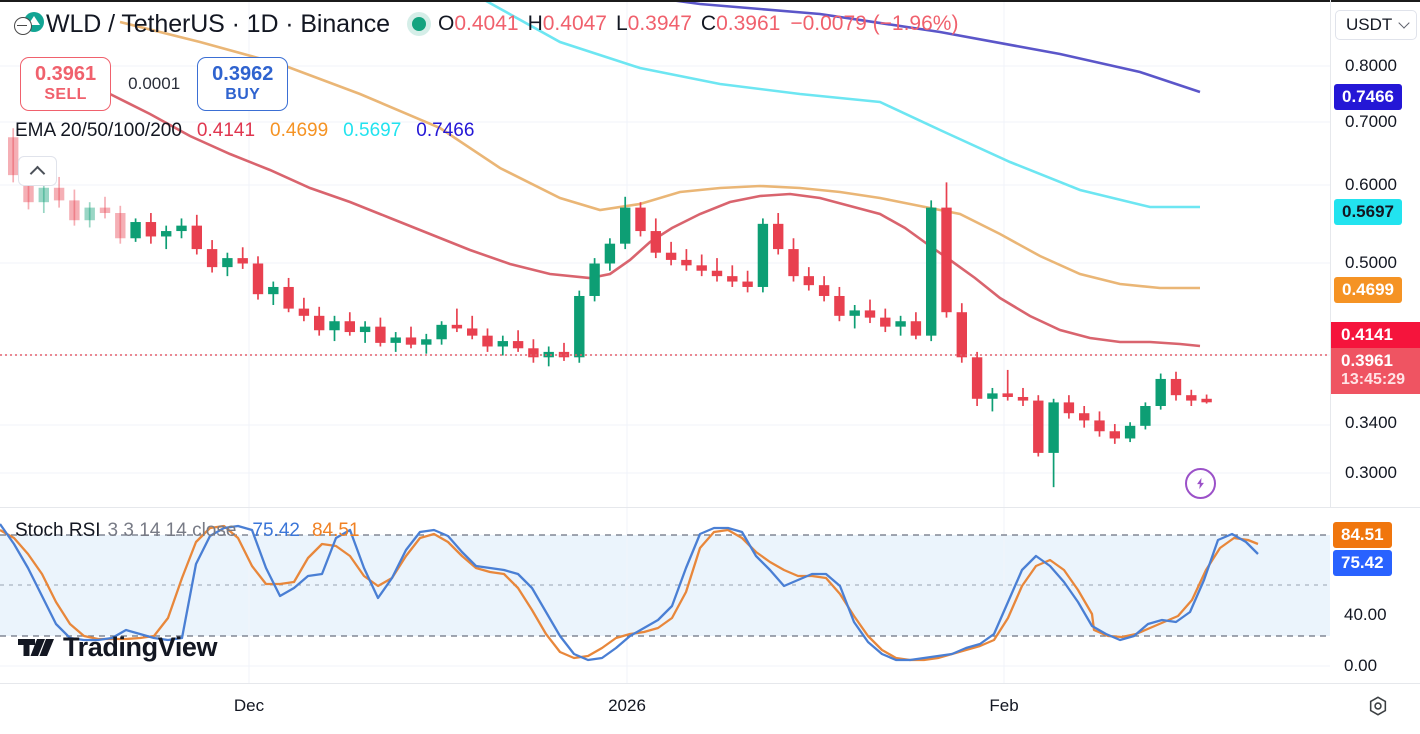  I want to click on ema20-price-pill: 0.4141, so click(1375, 336).